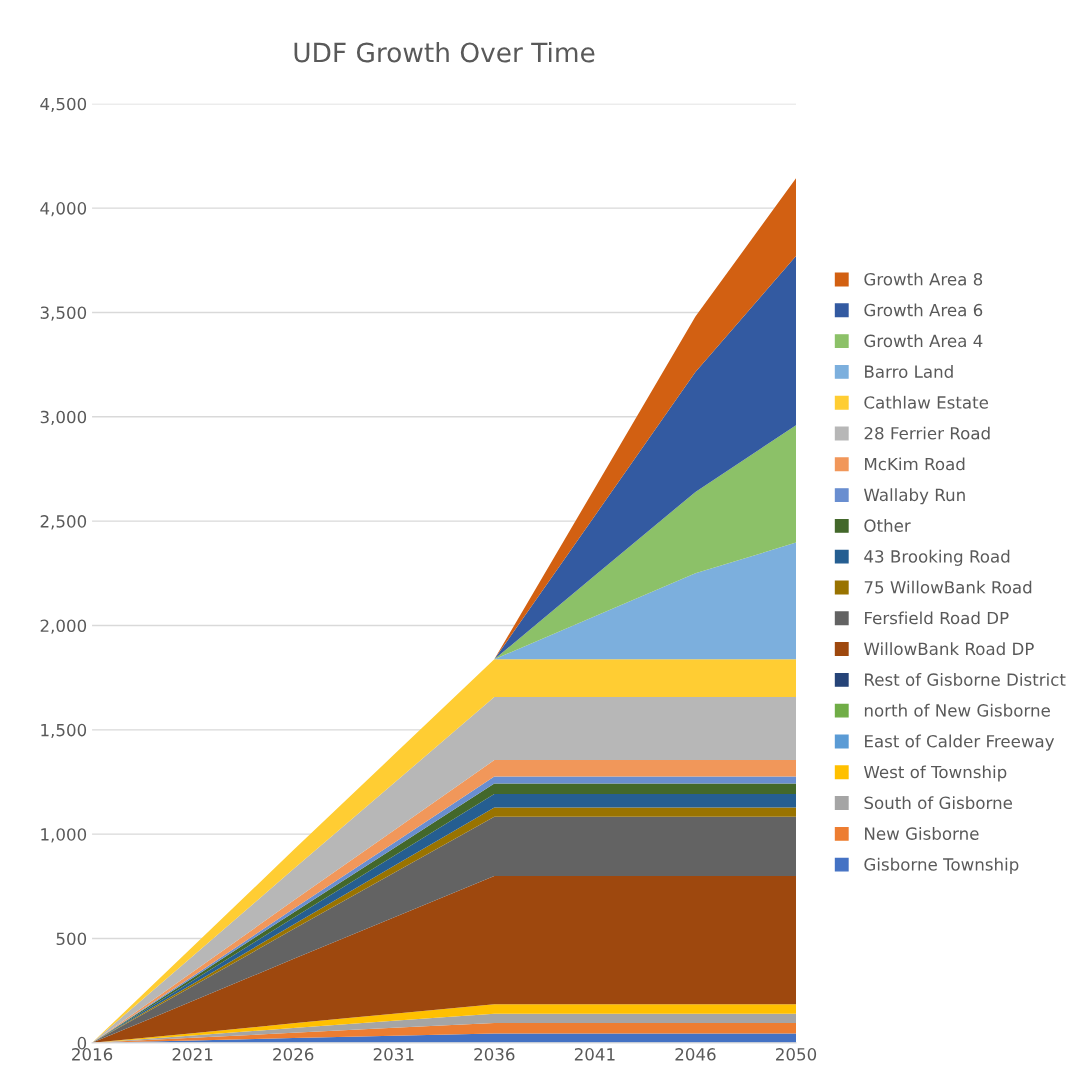 This screenshot has height=1092, width=1083. I want to click on x-tick-label: 2046, so click(695, 1054).